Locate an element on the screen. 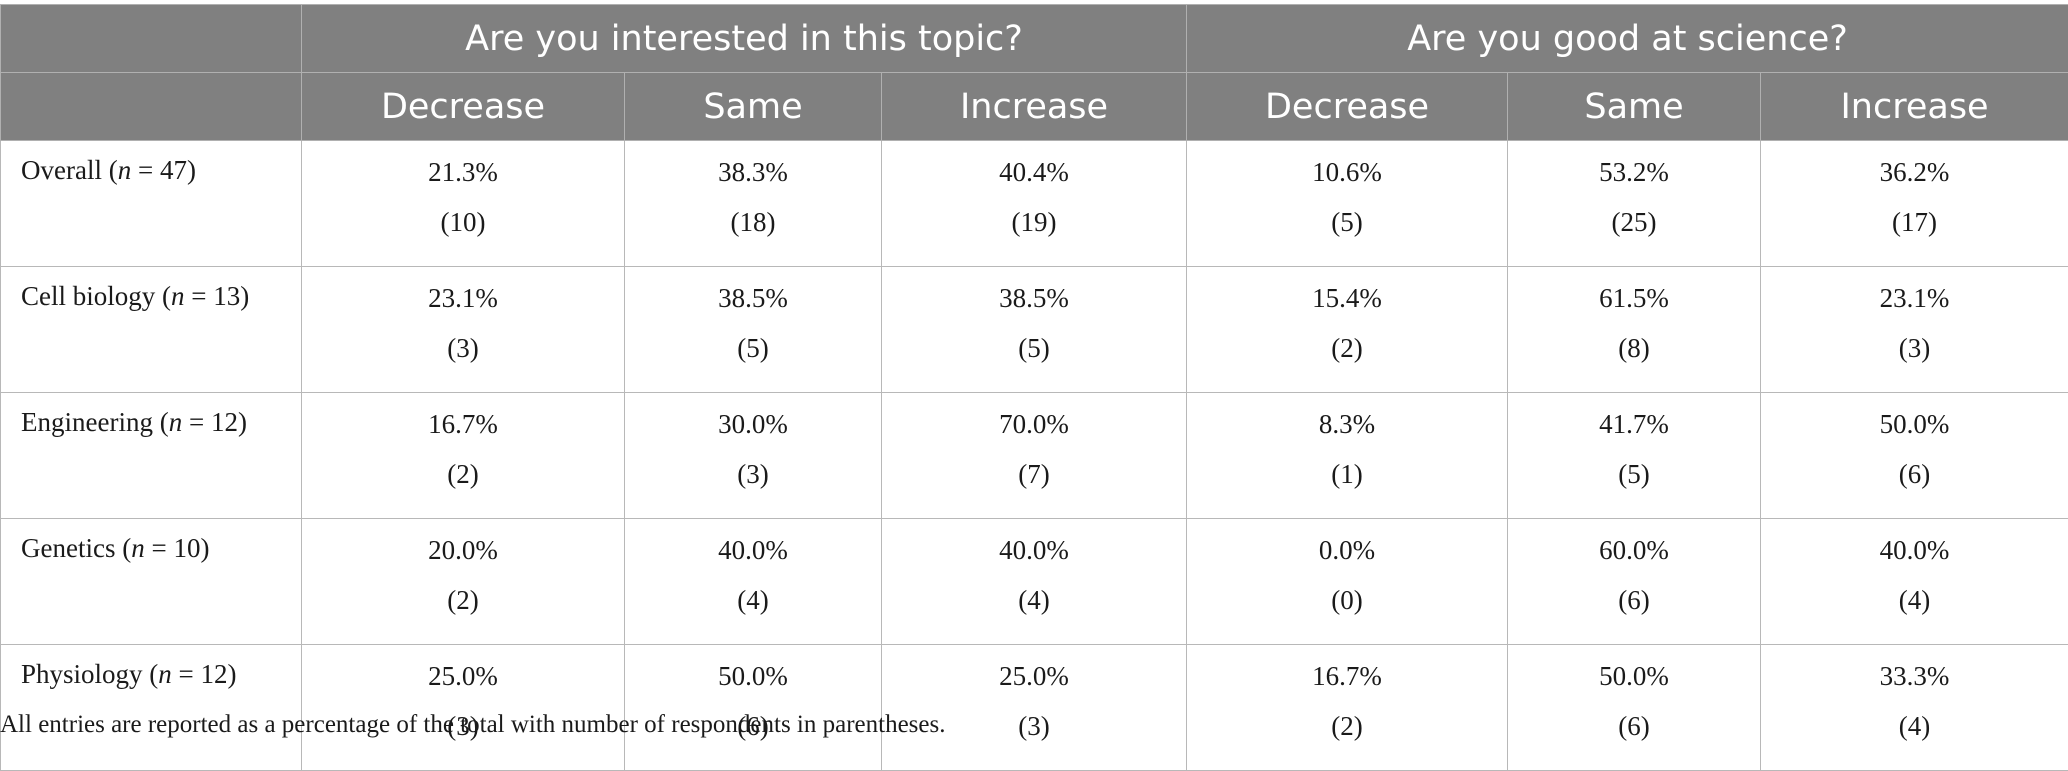 The image size is (2068, 771). cell-count: (7) is located at coordinates (1034, 466).